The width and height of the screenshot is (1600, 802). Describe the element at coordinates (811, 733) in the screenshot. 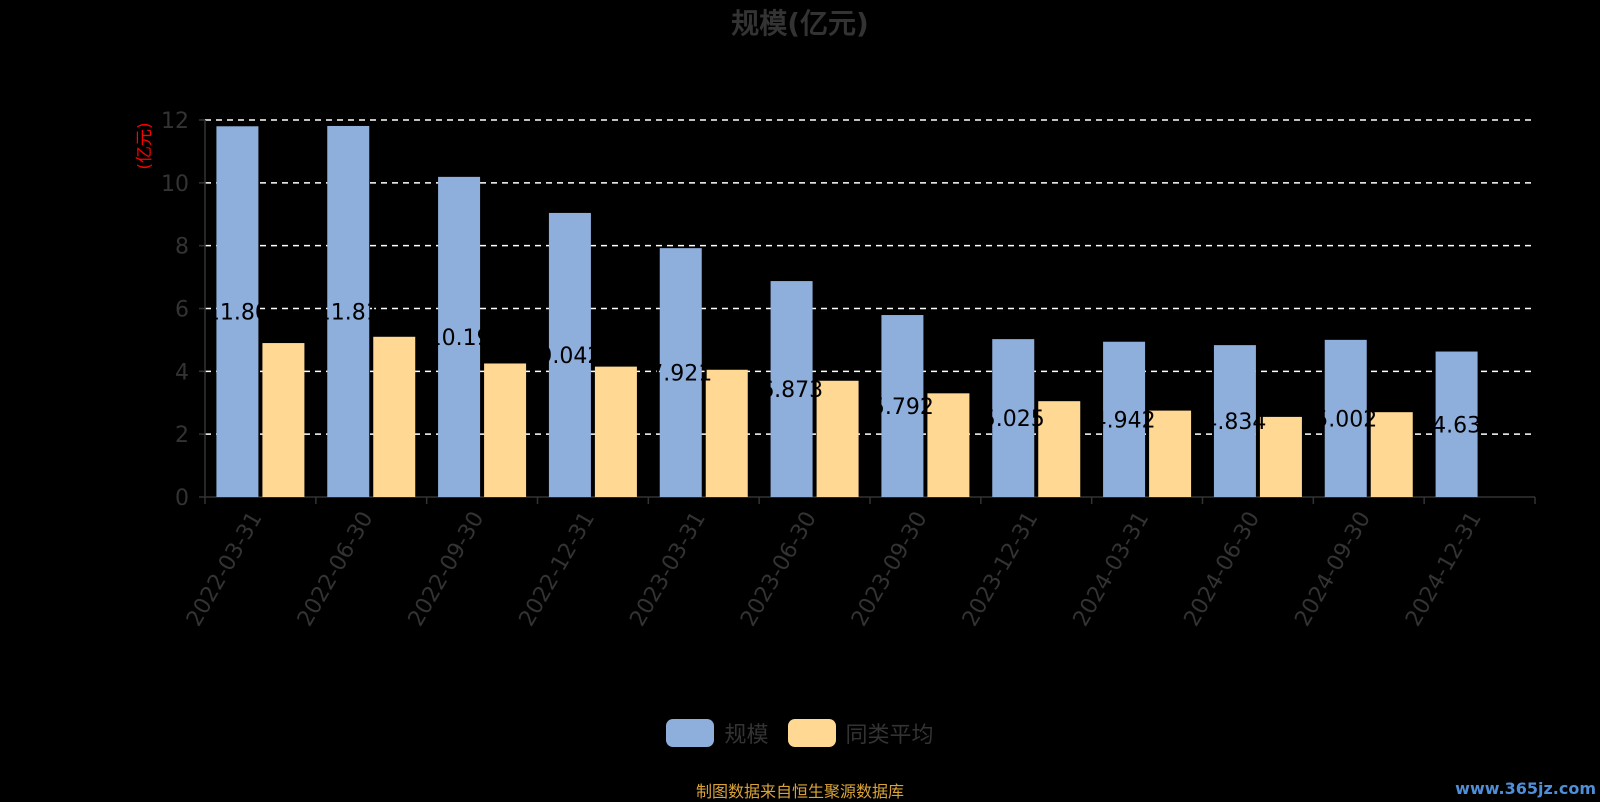

I see `legend-swatch-peer-average` at that location.